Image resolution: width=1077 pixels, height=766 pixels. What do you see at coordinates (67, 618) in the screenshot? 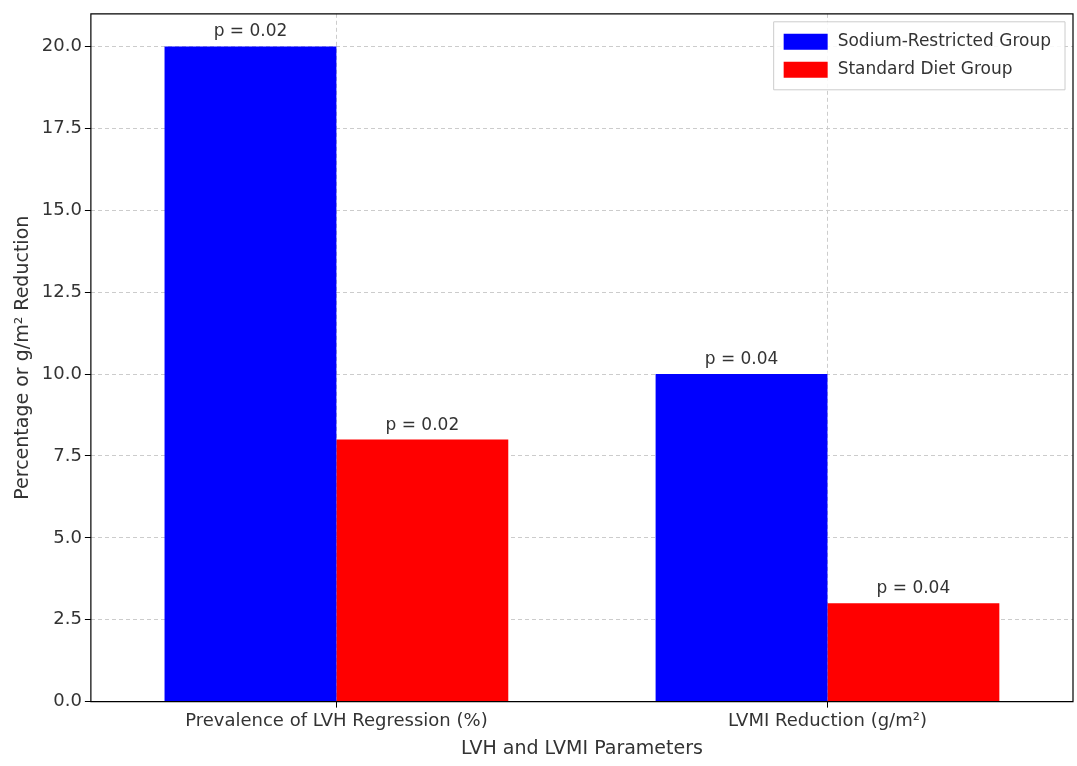
I see `y-tick-label: 2.5` at bounding box center [67, 618].